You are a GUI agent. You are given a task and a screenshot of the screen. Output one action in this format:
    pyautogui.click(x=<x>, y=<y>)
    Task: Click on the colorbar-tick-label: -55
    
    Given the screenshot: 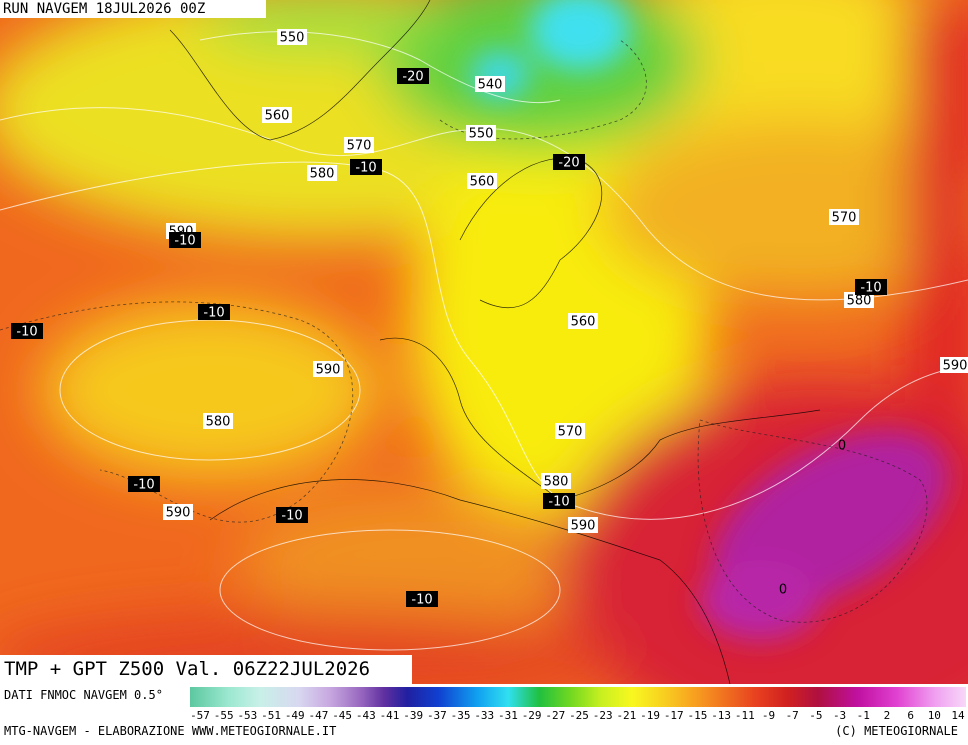 What is the action you would take?
    pyautogui.click(x=224, y=715)
    